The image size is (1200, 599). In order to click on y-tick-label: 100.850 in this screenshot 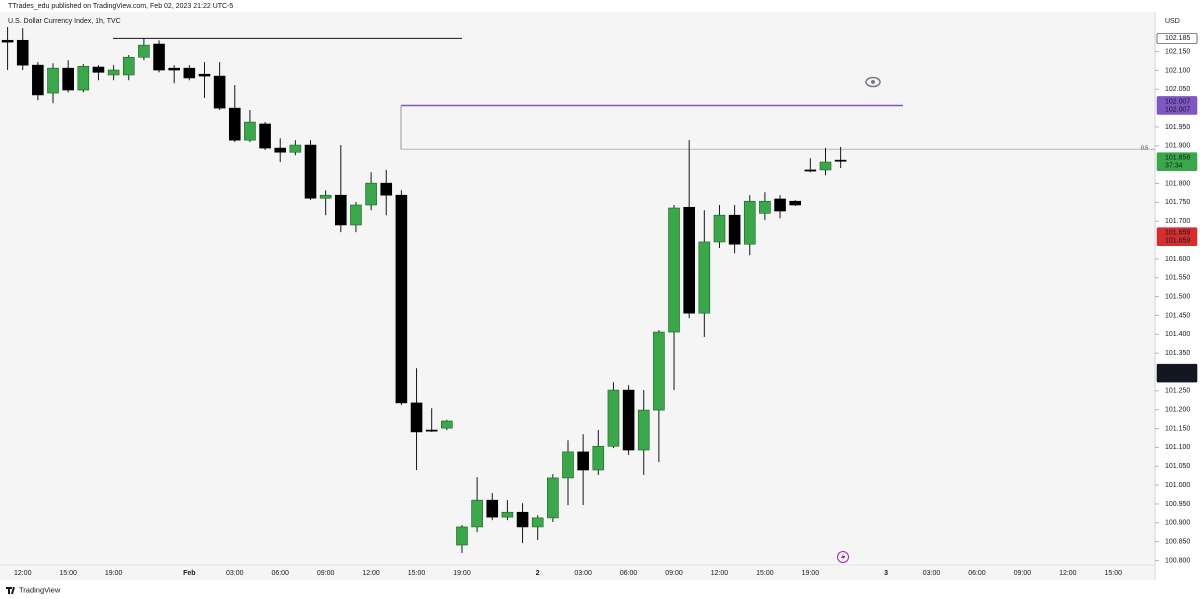, I will do `click(1177, 541)`.